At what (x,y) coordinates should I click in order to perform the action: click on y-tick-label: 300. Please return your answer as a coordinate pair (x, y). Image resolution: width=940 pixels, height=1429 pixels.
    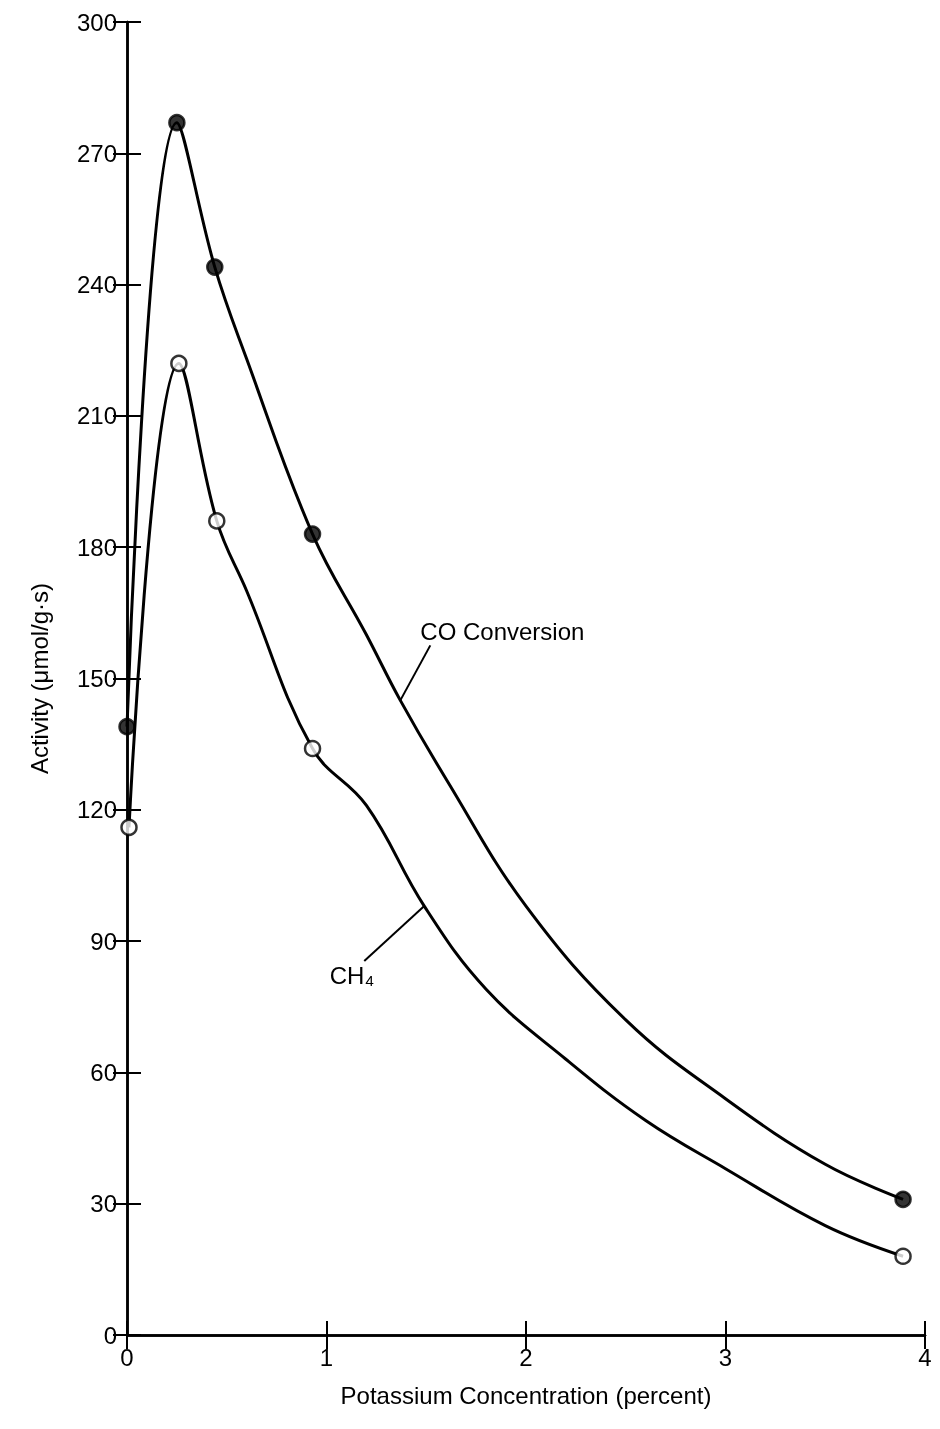
    Looking at the image, I should click on (96, 22).